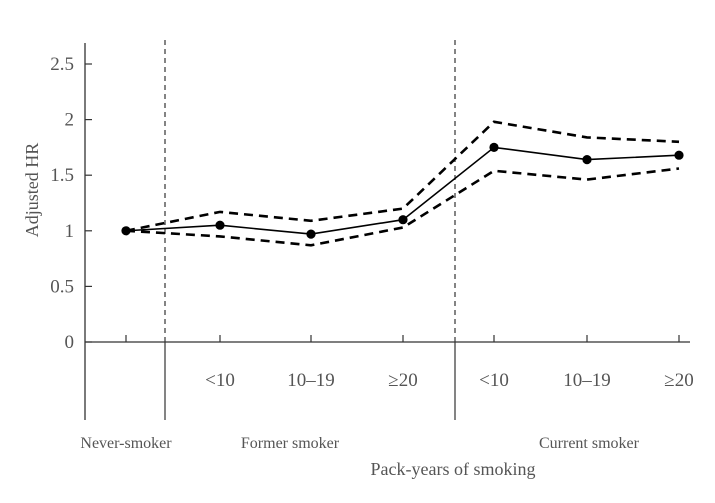 This screenshot has width=715, height=503. What do you see at coordinates (62, 175) in the screenshot?
I see `y-tick-label: 1.5` at bounding box center [62, 175].